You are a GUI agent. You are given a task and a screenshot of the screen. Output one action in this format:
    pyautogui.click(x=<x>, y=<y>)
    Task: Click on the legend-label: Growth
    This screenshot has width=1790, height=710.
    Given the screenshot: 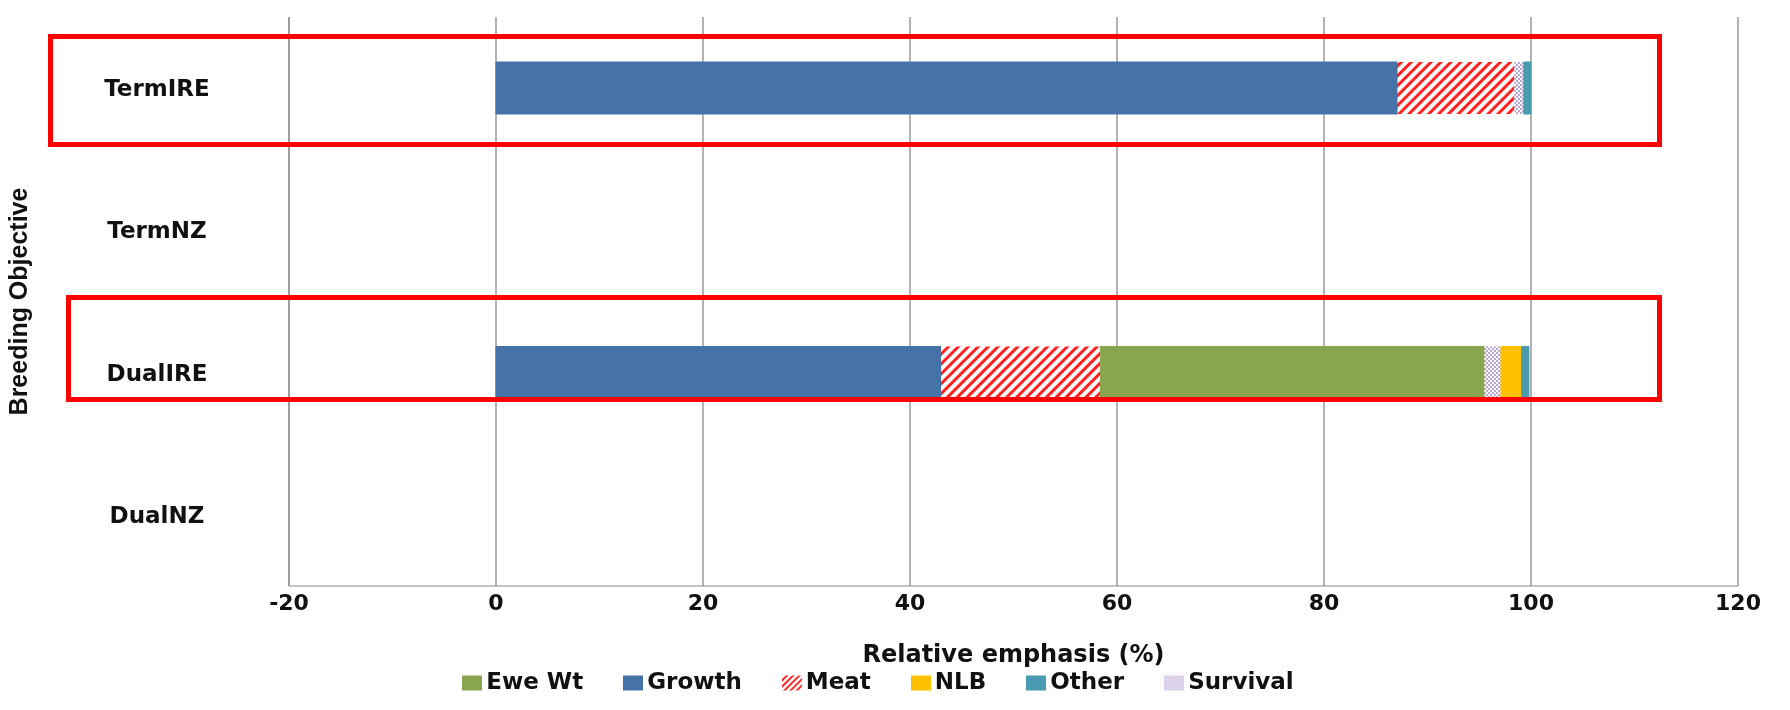 What is the action you would take?
    pyautogui.click(x=694, y=681)
    